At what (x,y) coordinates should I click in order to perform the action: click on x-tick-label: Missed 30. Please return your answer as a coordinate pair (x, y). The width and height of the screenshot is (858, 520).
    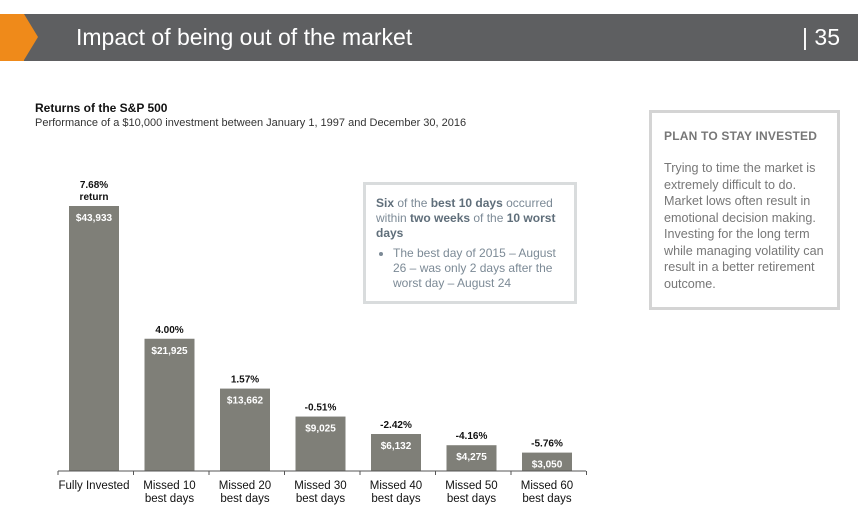
    Looking at the image, I should click on (320, 486).